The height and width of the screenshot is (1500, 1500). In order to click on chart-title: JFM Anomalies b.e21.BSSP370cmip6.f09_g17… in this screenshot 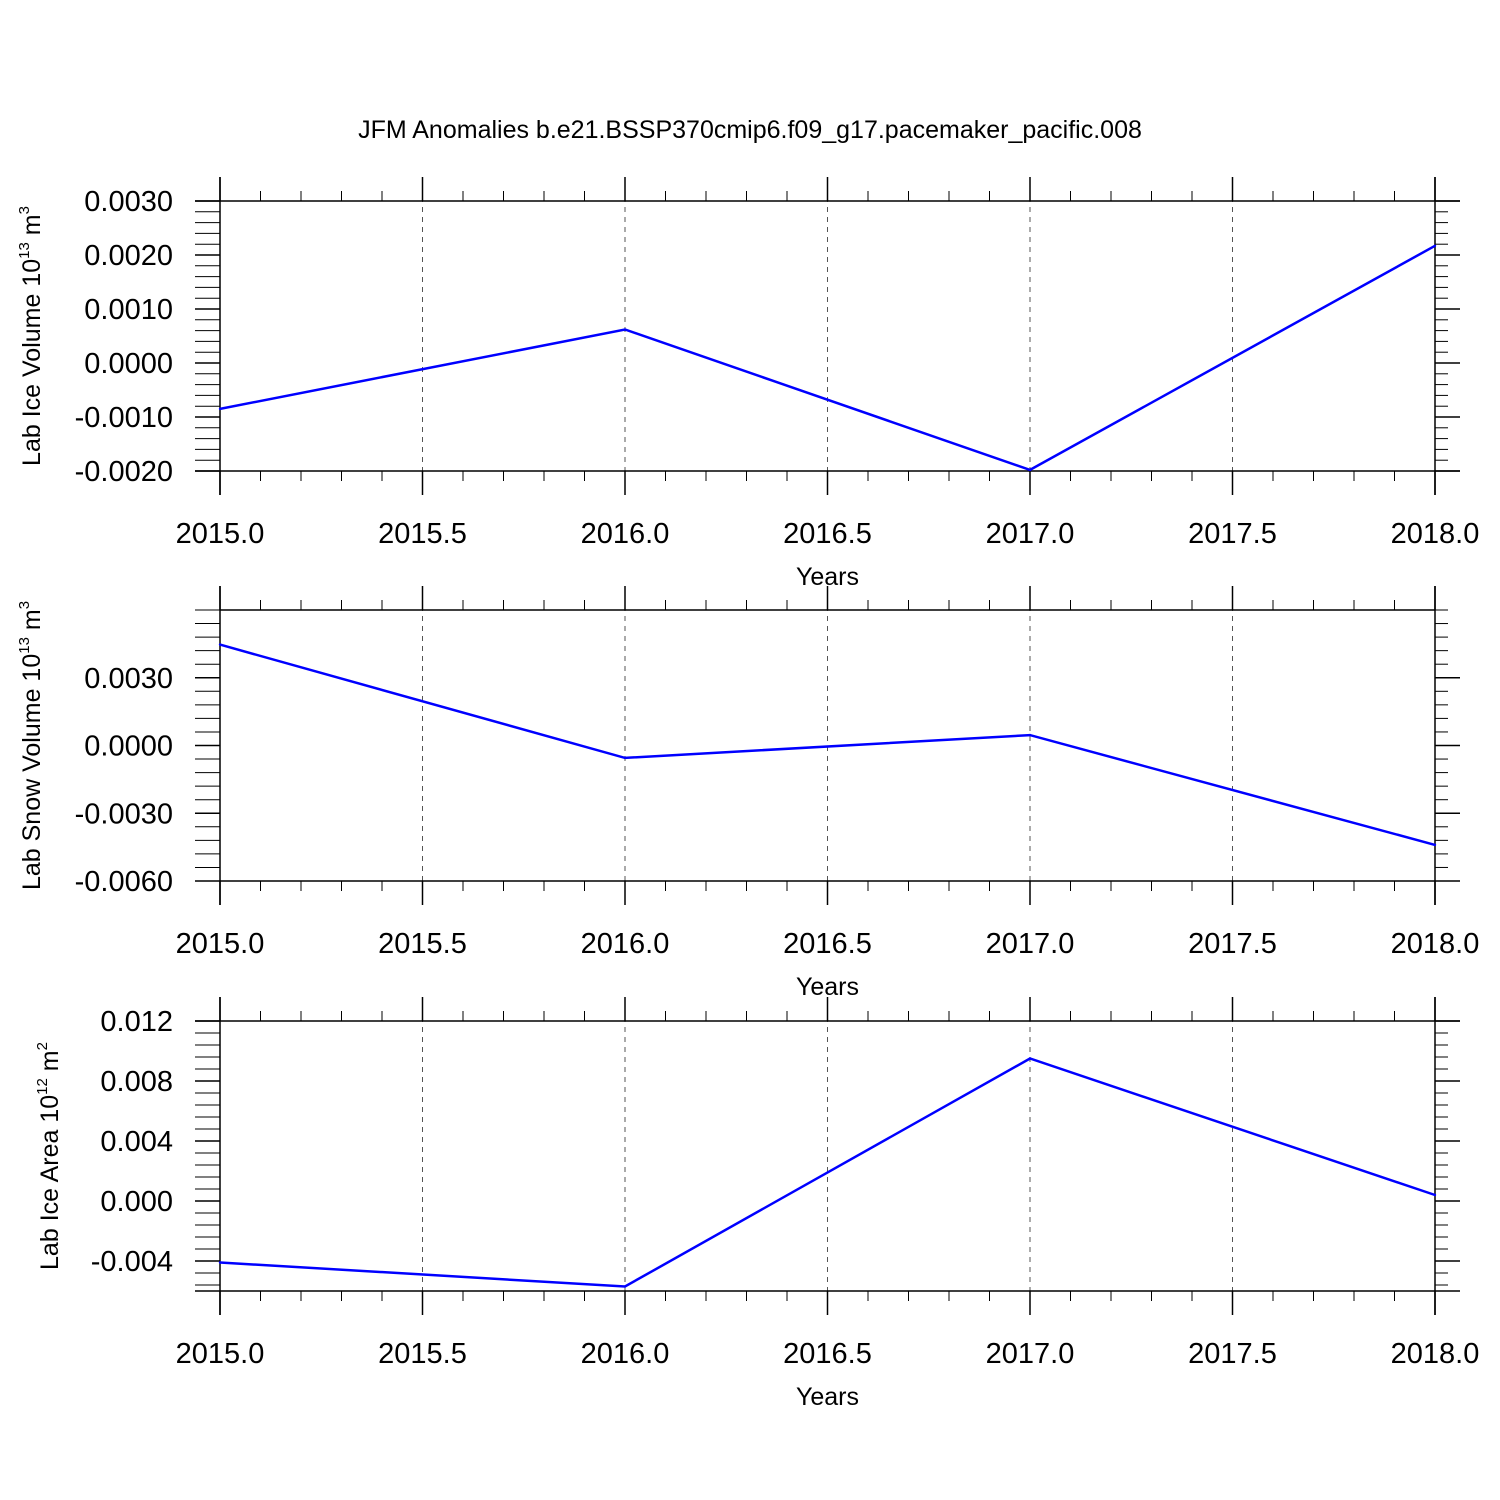, I will do `click(750, 130)`.